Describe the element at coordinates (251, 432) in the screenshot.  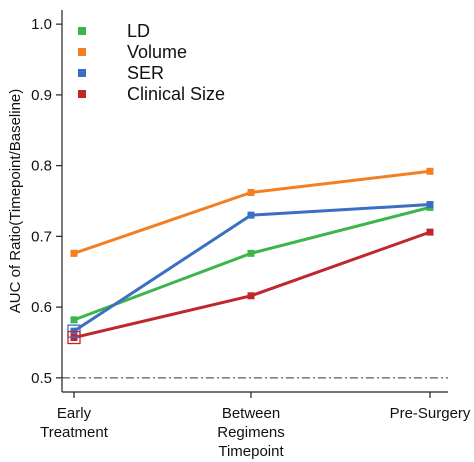
I see `x-tick-label: Regimens` at that location.